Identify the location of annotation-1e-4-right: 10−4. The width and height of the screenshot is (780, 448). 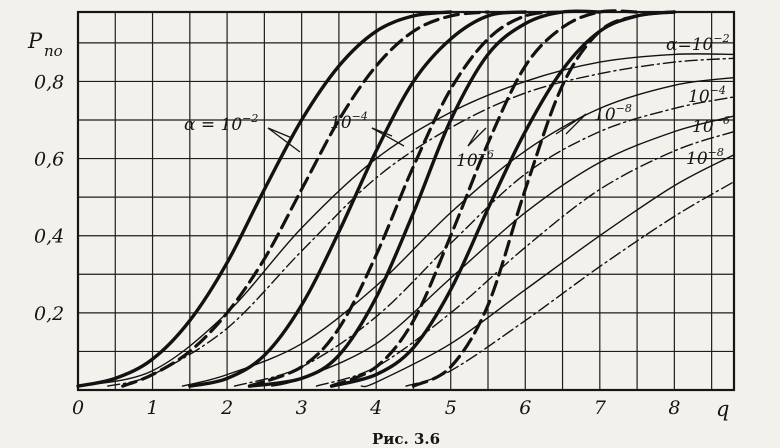
(707, 95).